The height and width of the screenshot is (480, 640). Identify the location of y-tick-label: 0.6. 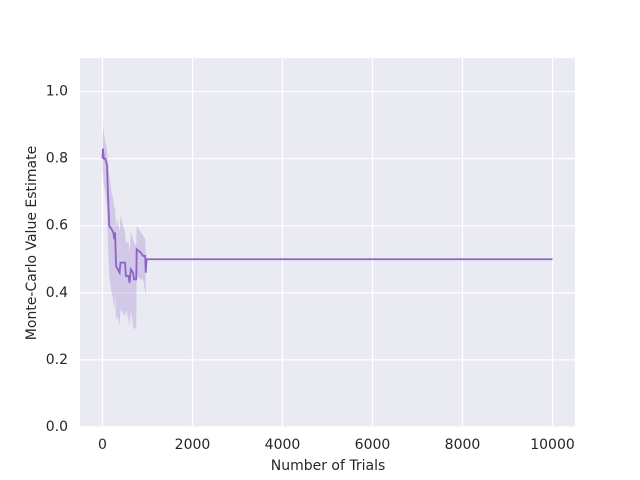
(57, 226).